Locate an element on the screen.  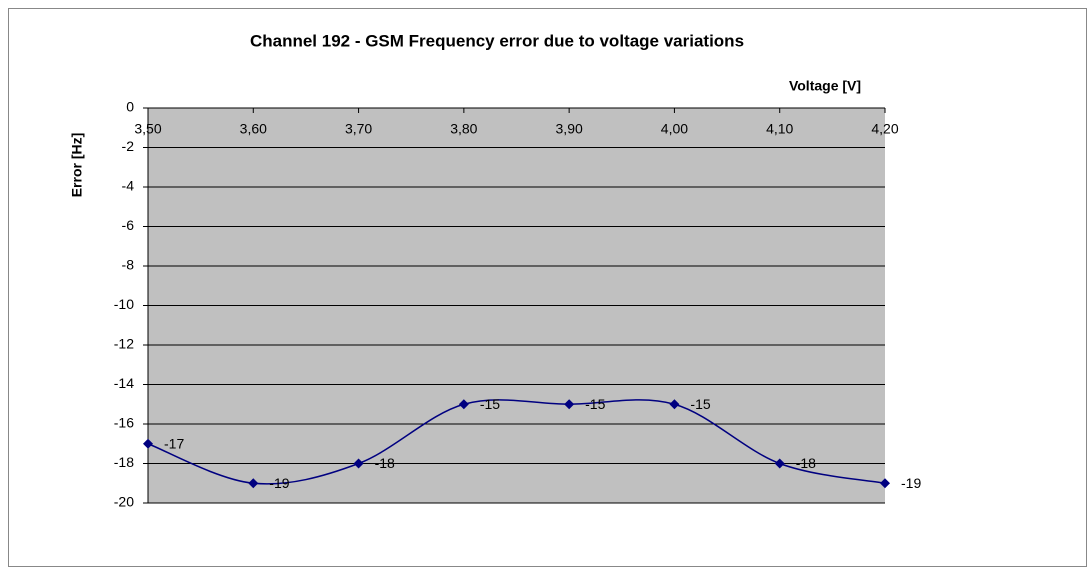
y-tick-label: -18 is located at coordinates (124, 462).